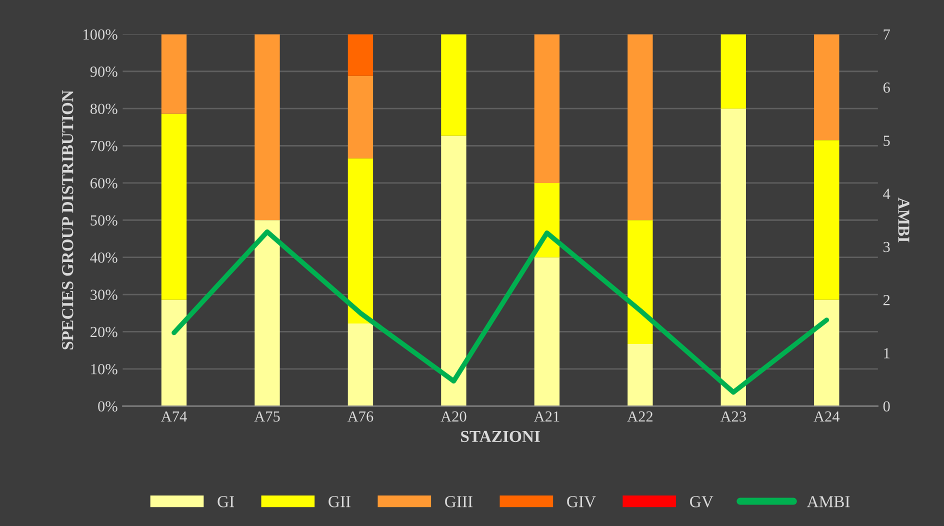 This screenshot has width=944, height=526. What do you see at coordinates (68, 220) in the screenshot?
I see `y-axis-title: SPECIES GROUP DISTRIBUTION` at bounding box center [68, 220].